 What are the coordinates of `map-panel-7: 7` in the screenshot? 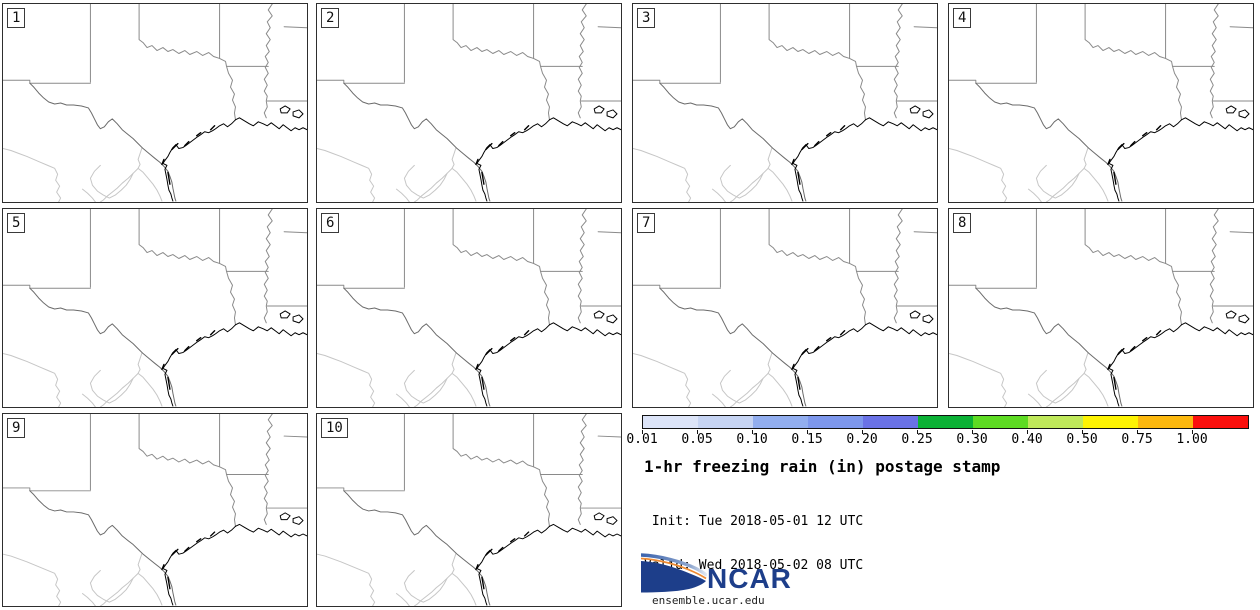 It's located at (785, 308).